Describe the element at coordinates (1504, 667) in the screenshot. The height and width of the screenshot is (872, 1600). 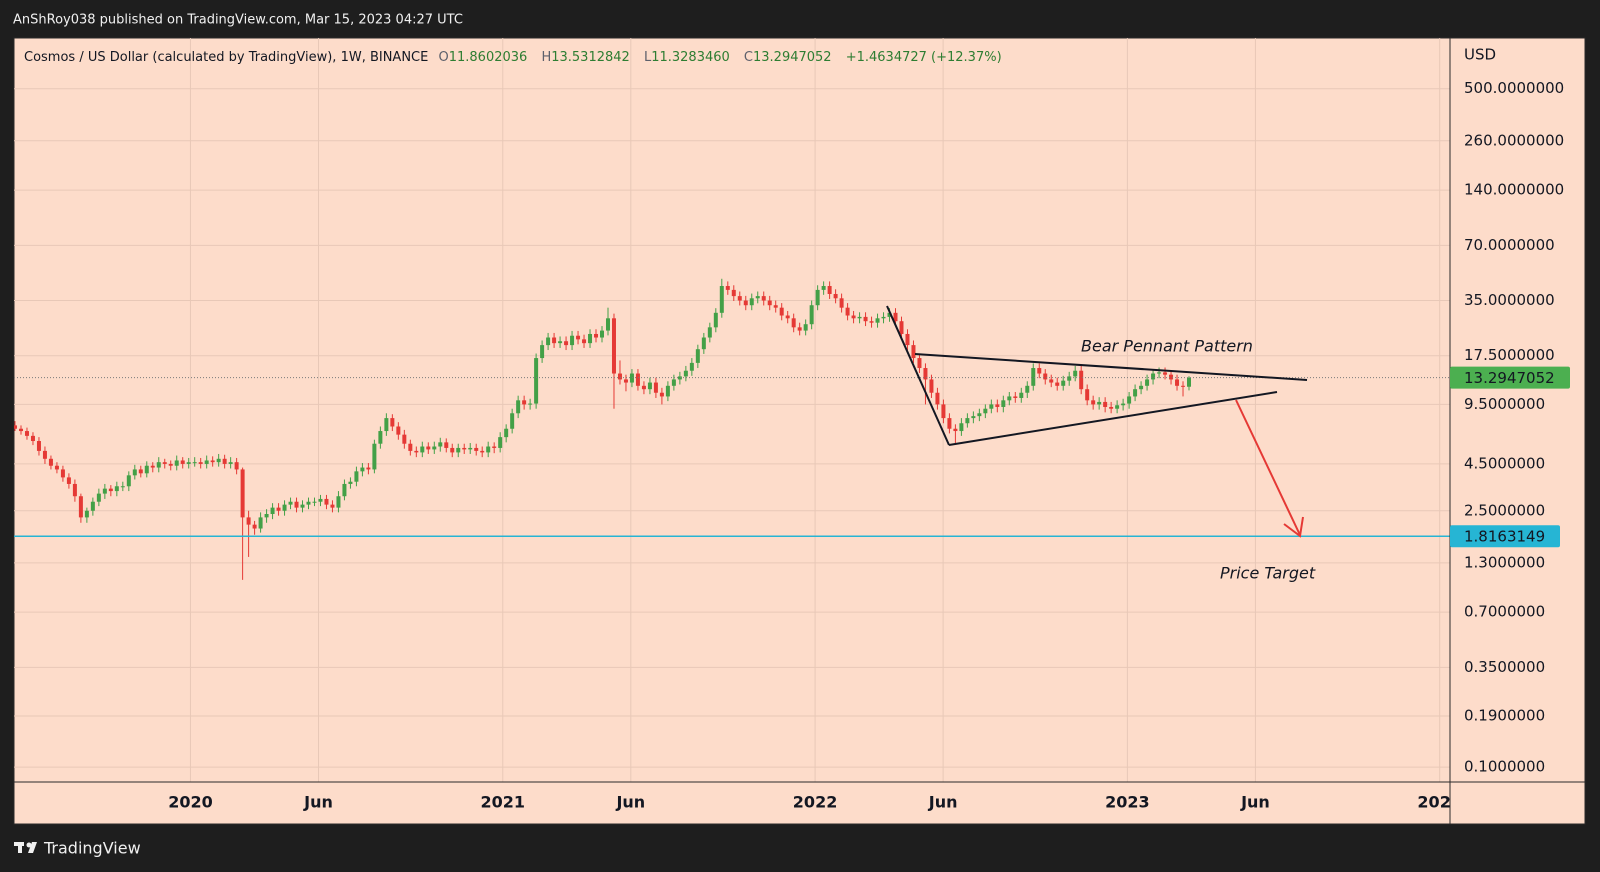
I see `y-tick-label: 0.3500000` at that location.